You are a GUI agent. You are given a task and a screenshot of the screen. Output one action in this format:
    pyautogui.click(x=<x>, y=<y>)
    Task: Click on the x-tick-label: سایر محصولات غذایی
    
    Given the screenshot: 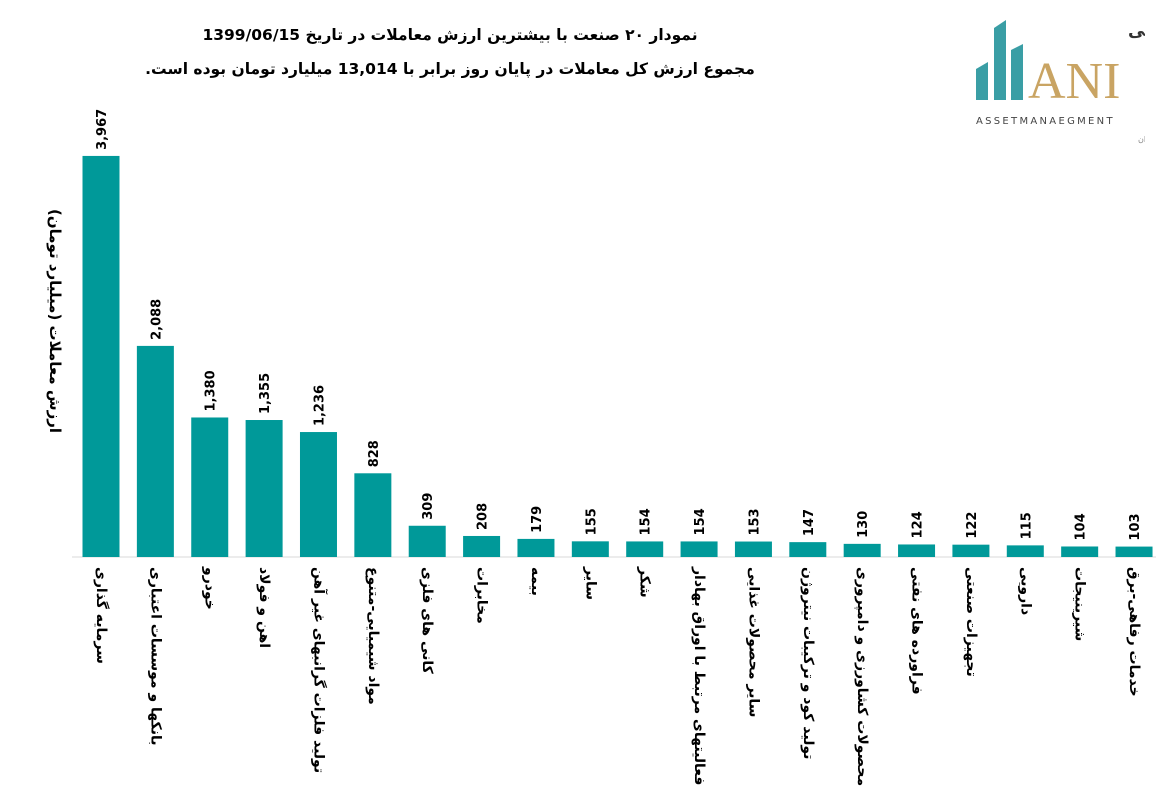 What is the action you would take?
    pyautogui.click(x=753, y=642)
    